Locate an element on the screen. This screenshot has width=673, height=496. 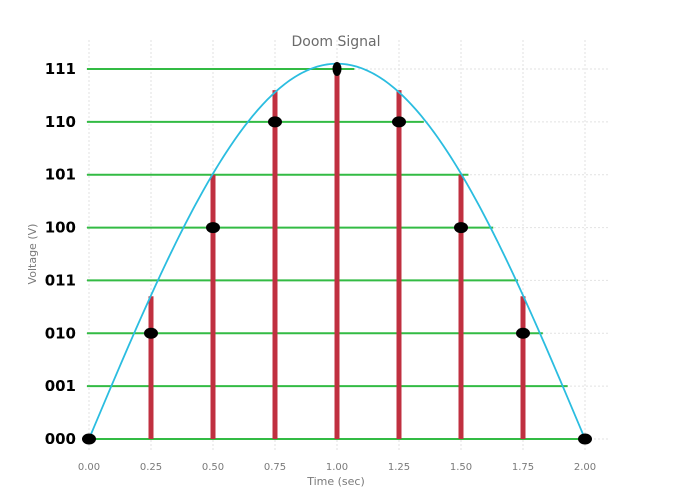
x-tick-label: 0.25 is located at coordinates (151, 467).